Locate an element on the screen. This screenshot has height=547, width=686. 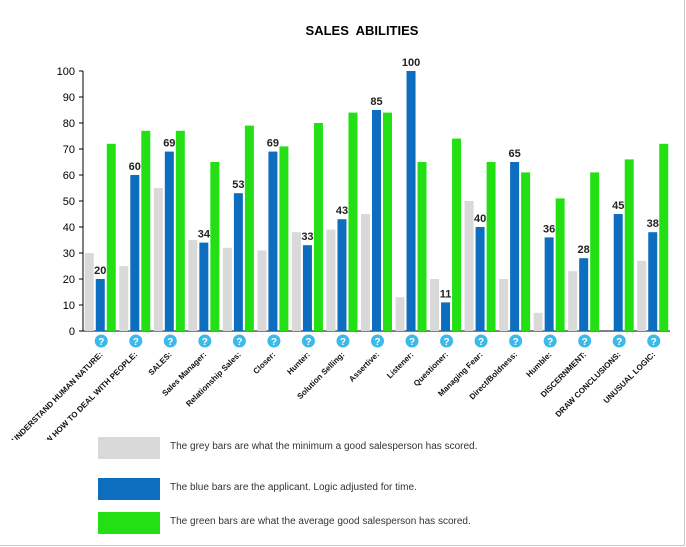
bar-value-label: 45 is located at coordinates (618, 206).